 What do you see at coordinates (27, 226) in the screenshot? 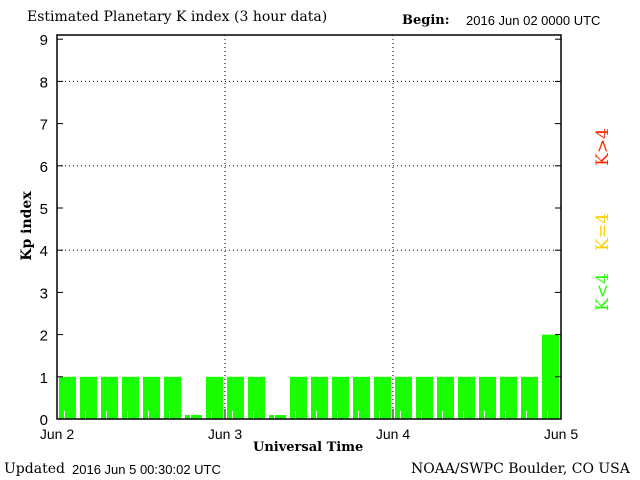
I see `y-axis-label: Kp index` at bounding box center [27, 226].